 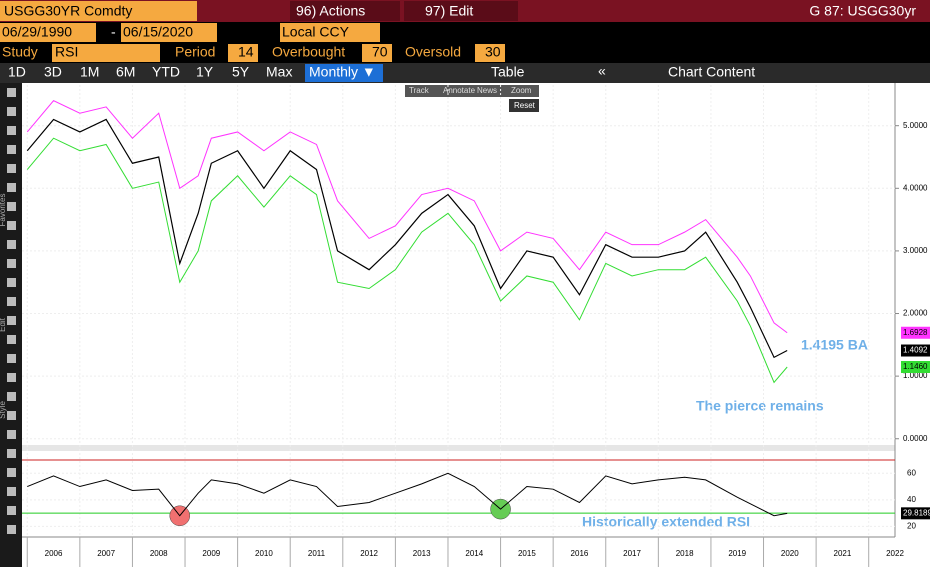 I want to click on x-tick-label: 2018, so click(x=685, y=553).